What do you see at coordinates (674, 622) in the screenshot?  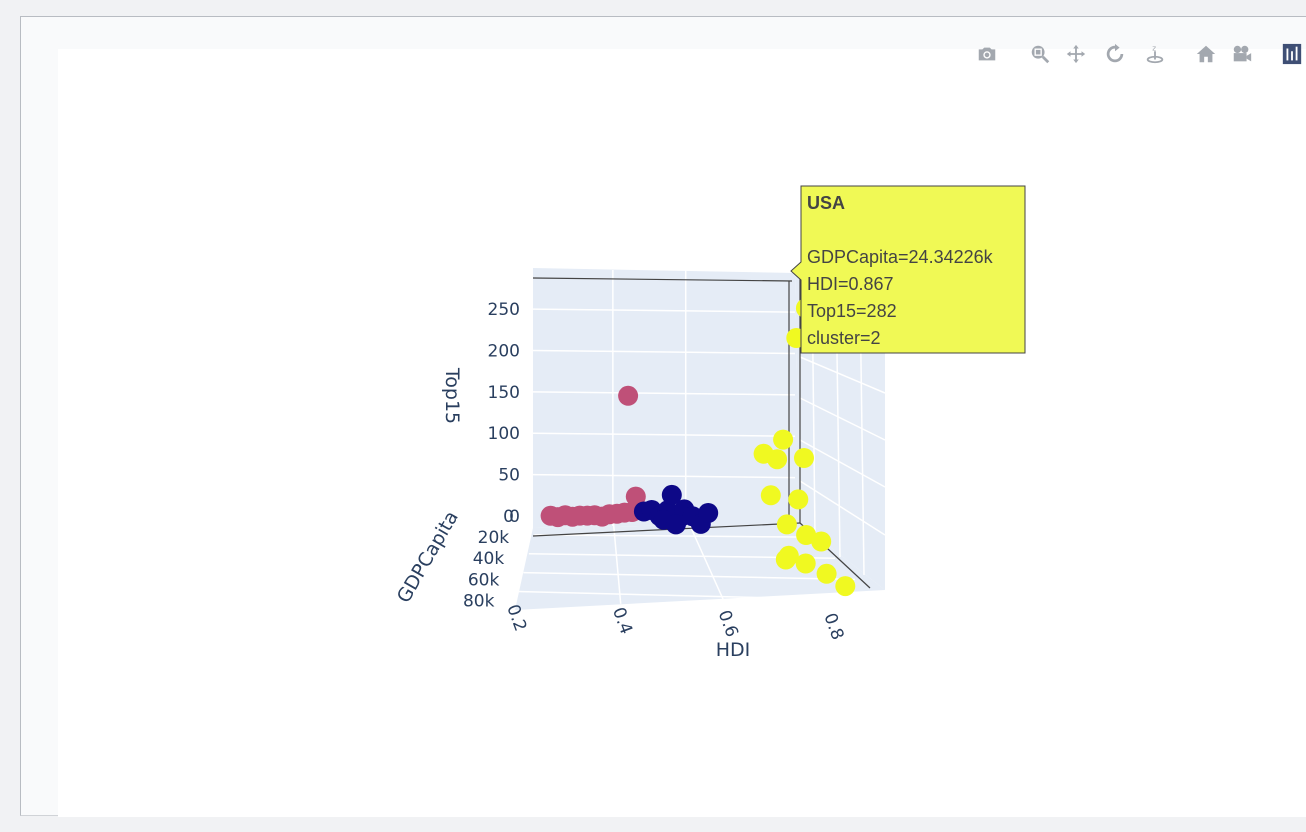 I see `hdi-tick-labels: 0.2 0.4 0.6 0.8` at bounding box center [674, 622].